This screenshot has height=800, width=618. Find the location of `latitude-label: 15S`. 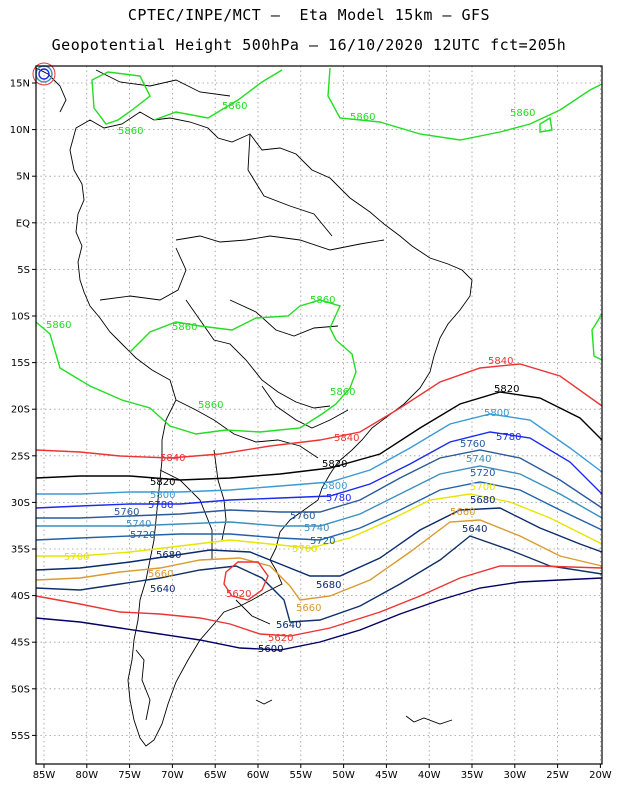

latitude-label: 15S is located at coordinates (20, 363).